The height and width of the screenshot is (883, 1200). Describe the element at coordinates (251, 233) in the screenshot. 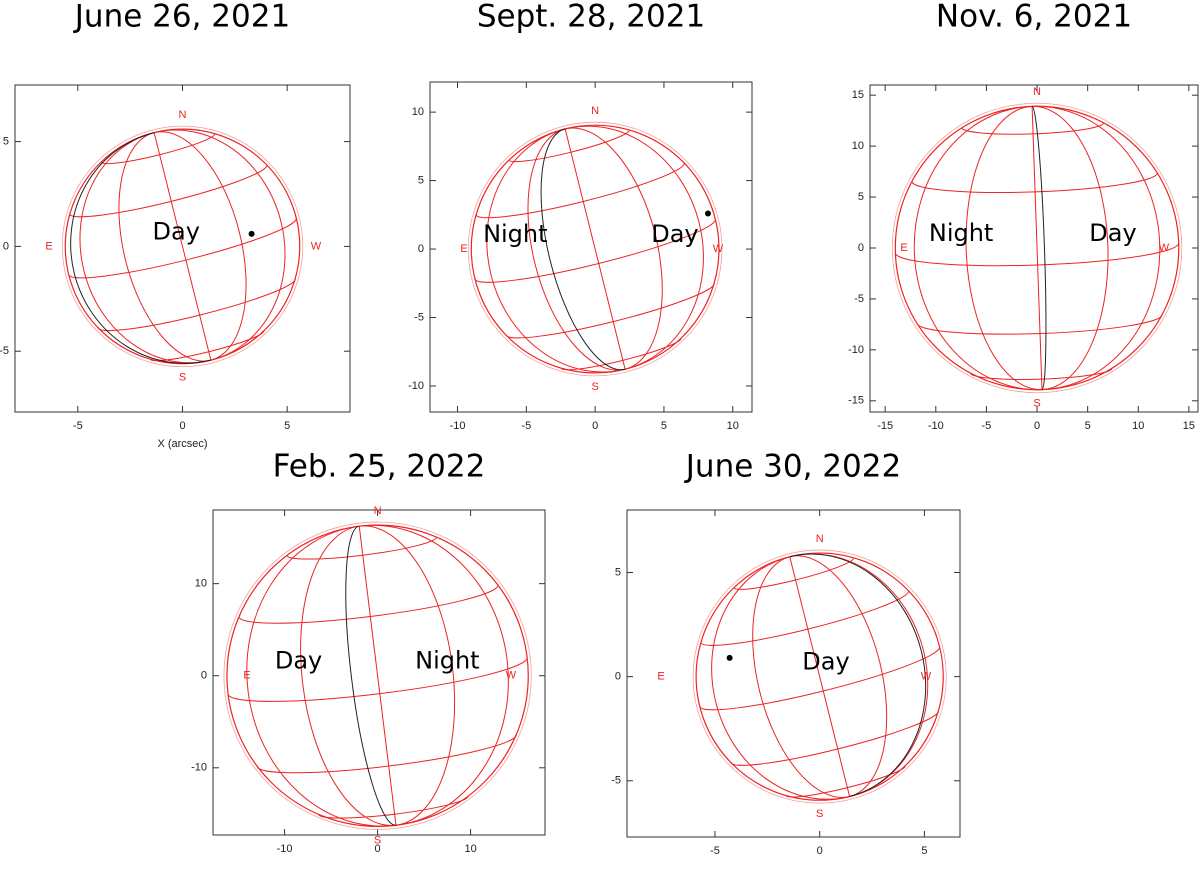

I see `observer-point` at that location.